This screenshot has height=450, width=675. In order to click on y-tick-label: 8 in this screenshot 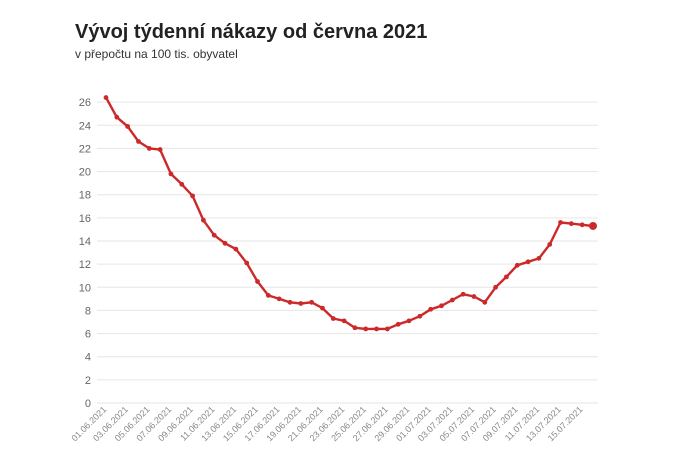, I will do `click(88, 311)`.